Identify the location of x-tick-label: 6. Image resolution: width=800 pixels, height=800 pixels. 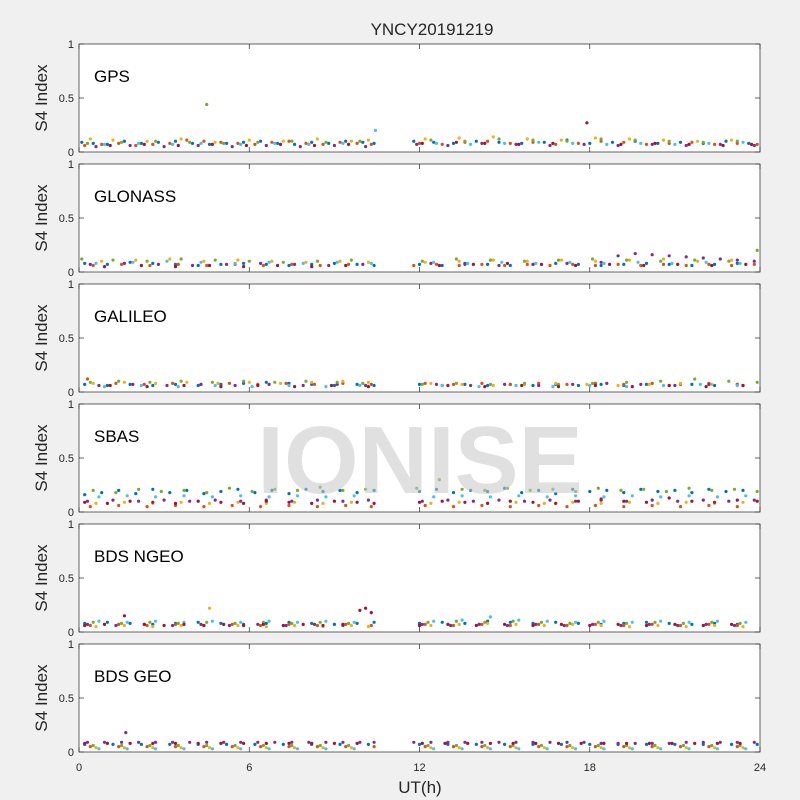
(249, 768).